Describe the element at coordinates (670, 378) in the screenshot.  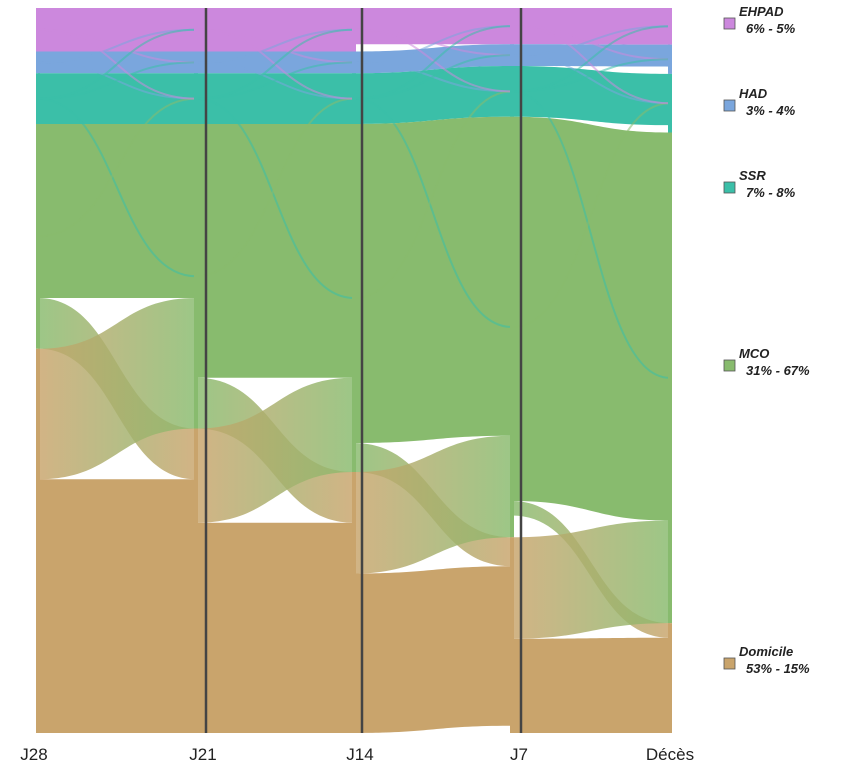
I see `node-décès-mco` at that location.